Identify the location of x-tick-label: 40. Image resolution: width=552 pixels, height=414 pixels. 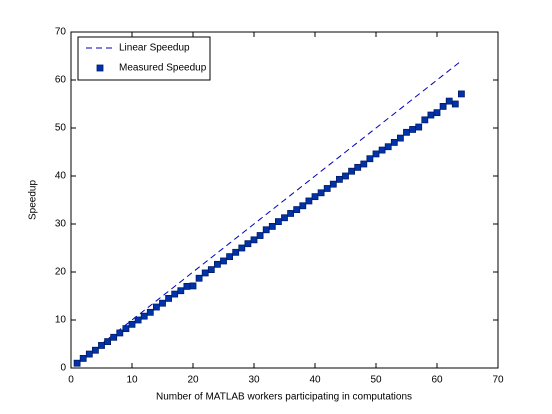
(315, 380).